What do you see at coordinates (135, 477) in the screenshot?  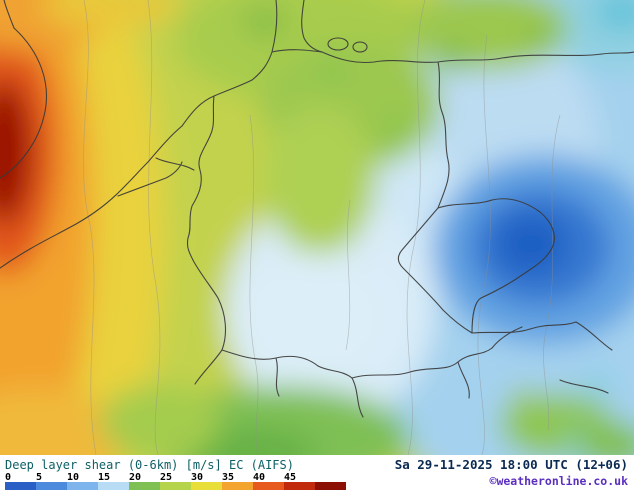 I see `colorbar-tick: 20` at bounding box center [135, 477].